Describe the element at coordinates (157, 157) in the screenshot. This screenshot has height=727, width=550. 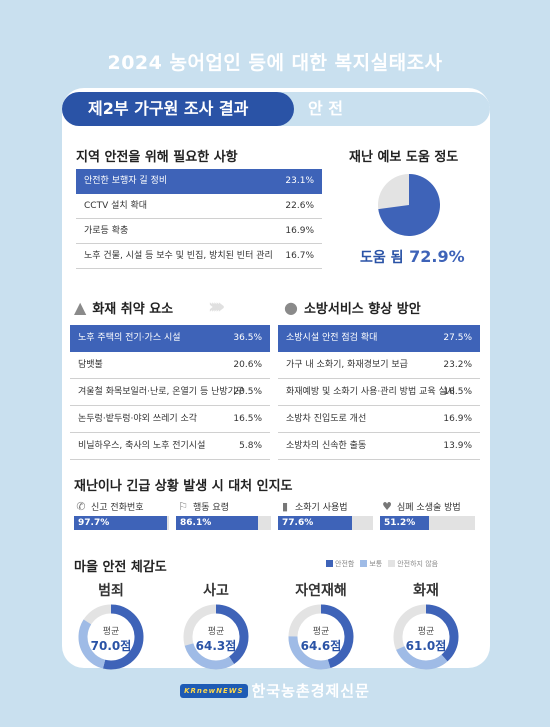
I see `needs-title: 지역 안전을 위해 필요한 사항` at that location.